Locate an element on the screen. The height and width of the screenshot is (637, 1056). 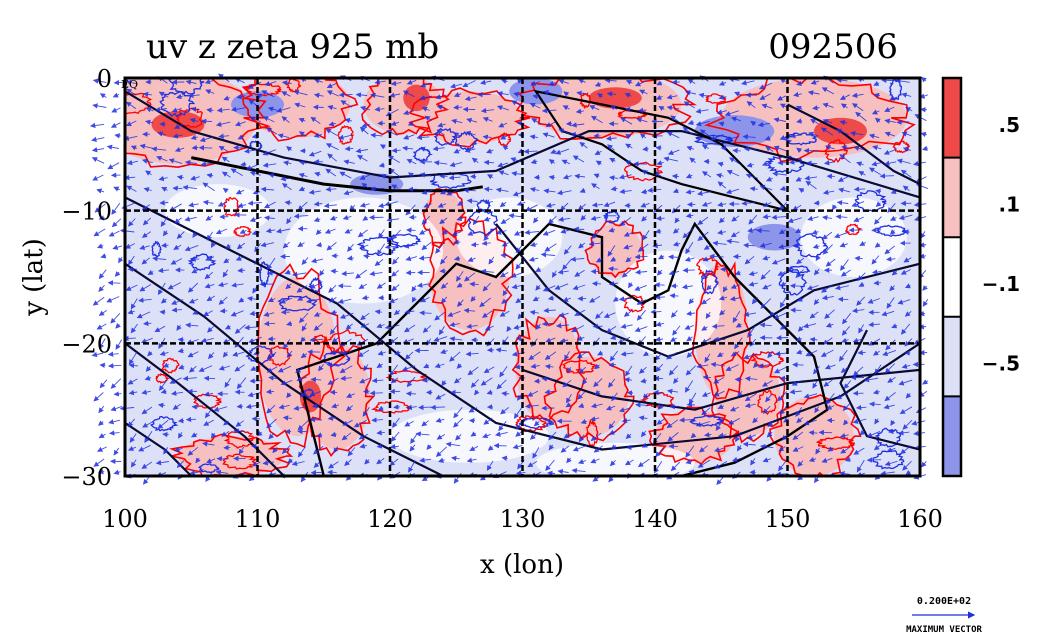
y-axis-ticks: 0 −10 −20 −30 is located at coordinates (86, 278).